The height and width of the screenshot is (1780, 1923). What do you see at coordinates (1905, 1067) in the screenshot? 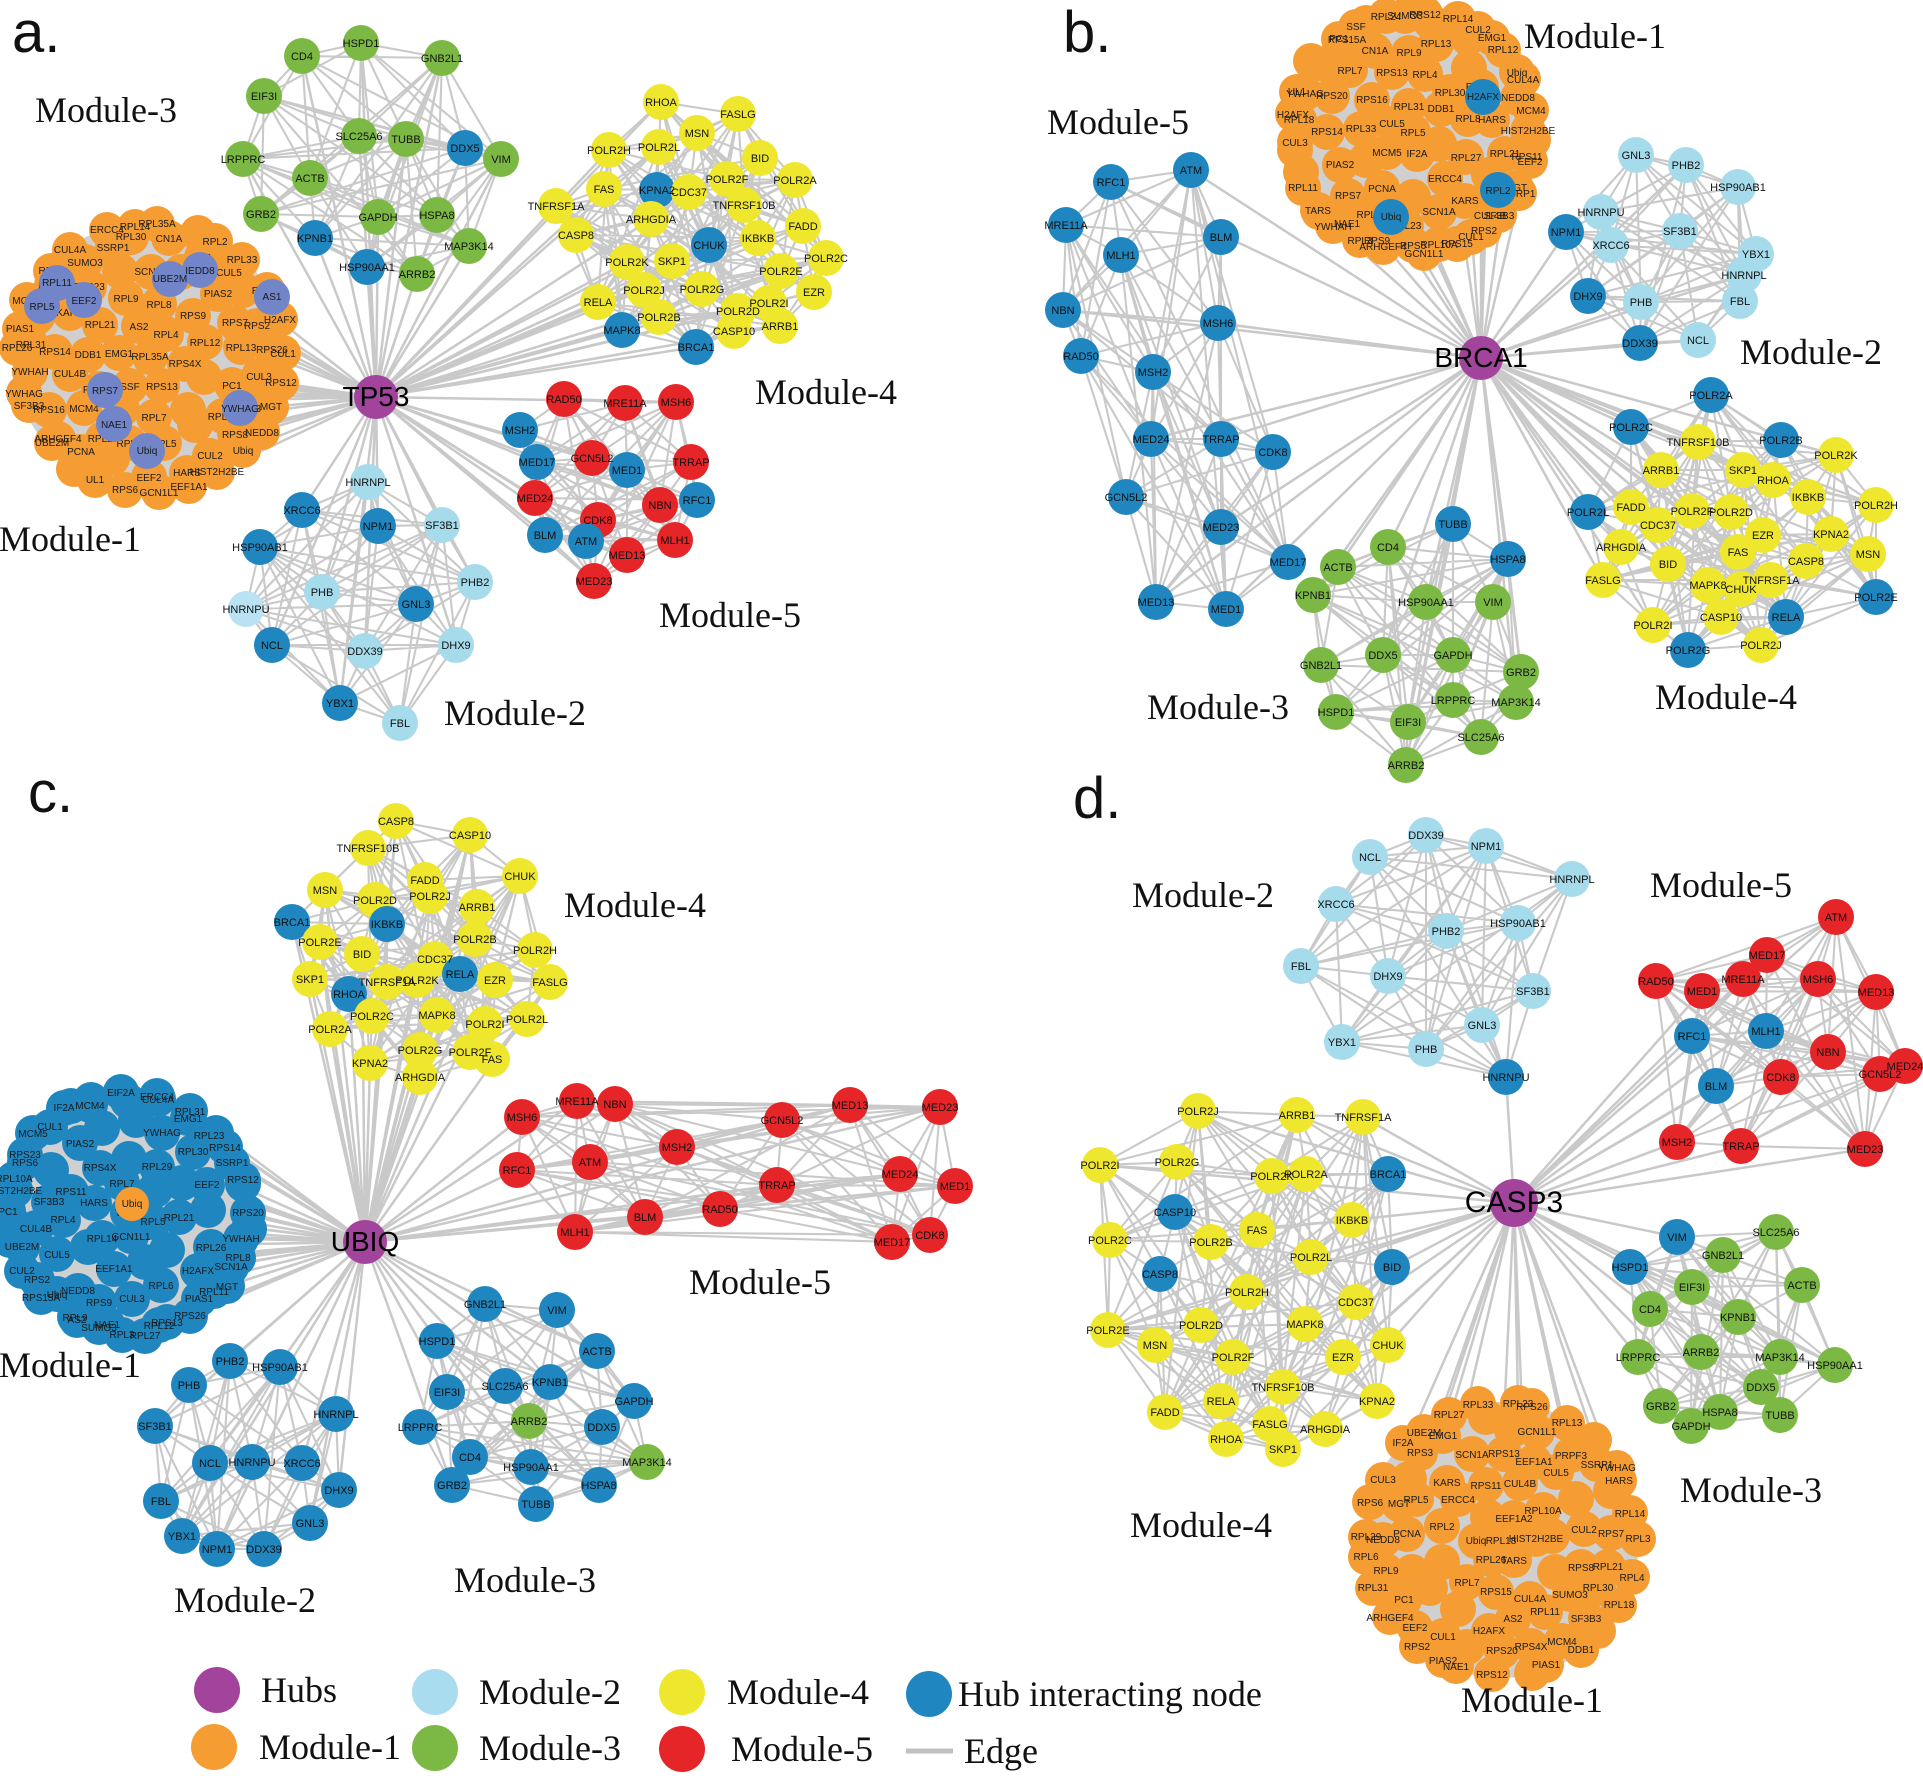
I see `svg-text: MED24` at bounding box center [1905, 1067].